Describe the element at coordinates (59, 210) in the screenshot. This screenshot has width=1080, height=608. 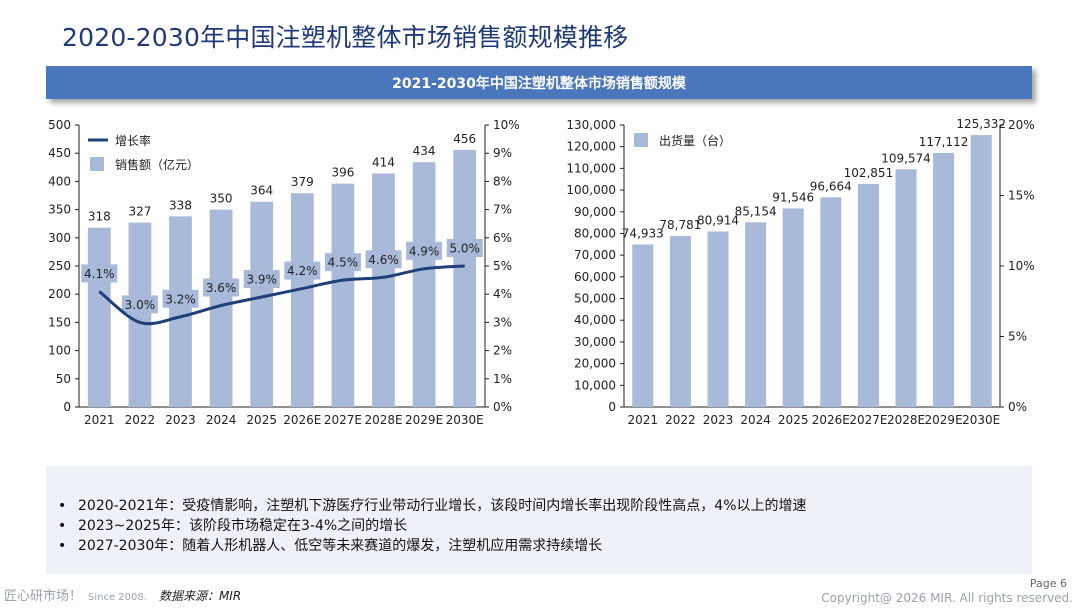
I see `y-tick-label-left: 350` at that location.